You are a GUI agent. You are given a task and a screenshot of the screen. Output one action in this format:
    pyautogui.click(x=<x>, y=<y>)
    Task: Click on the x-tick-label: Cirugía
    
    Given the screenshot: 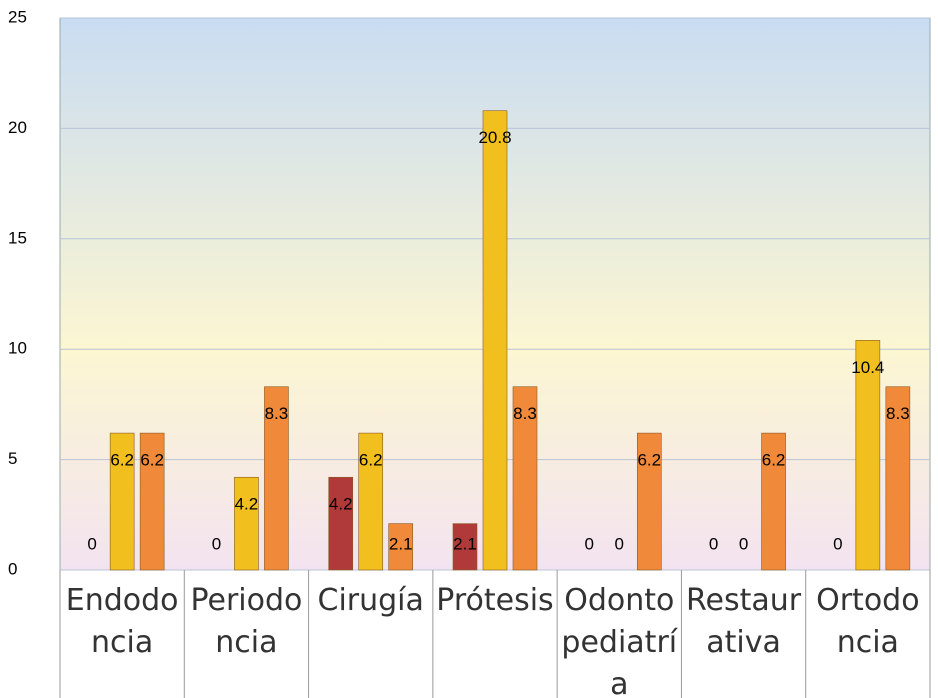 What is the action you would take?
    pyautogui.click(x=370, y=600)
    